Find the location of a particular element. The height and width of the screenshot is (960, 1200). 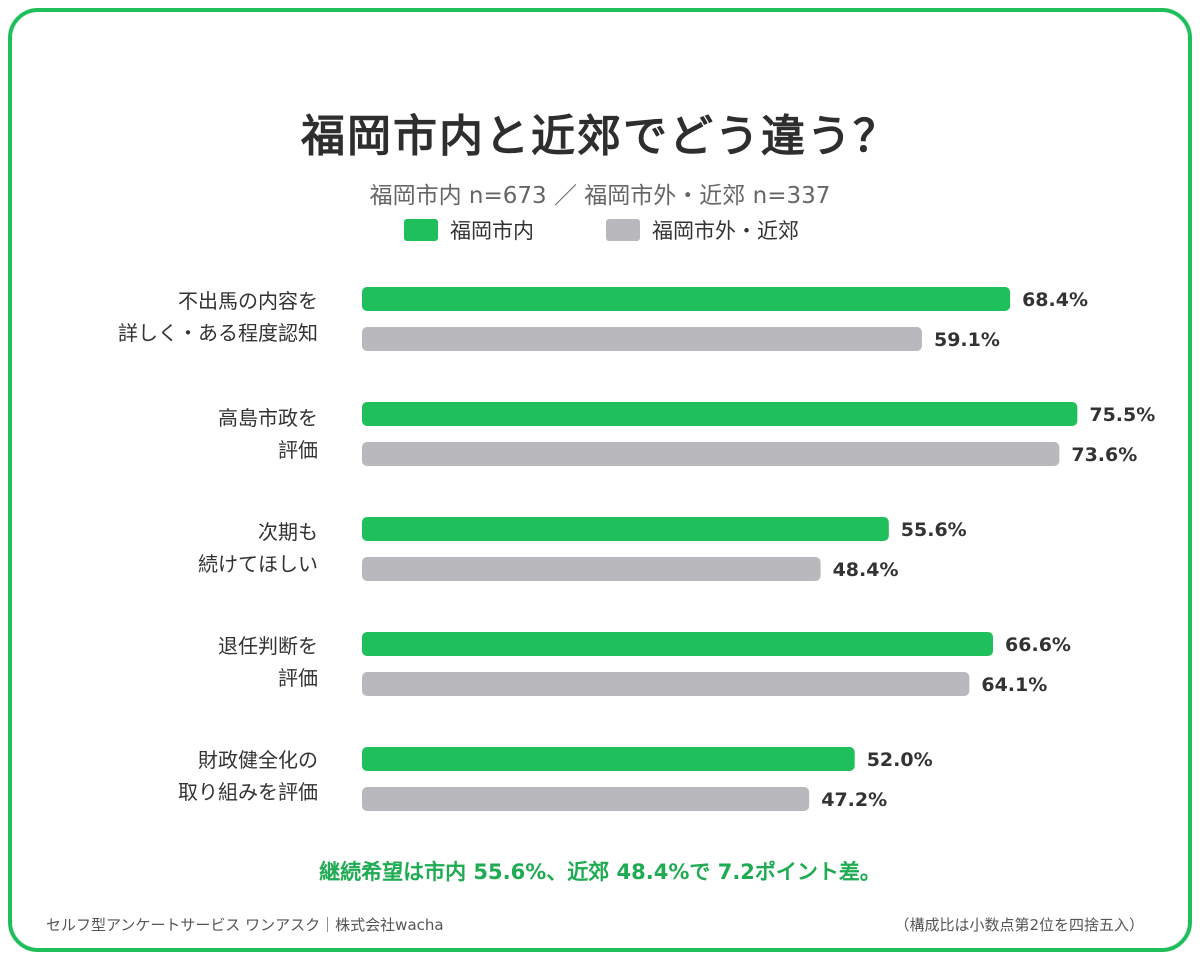

legend-item-fukuoka-city: 福岡市内 is located at coordinates (469, 230).